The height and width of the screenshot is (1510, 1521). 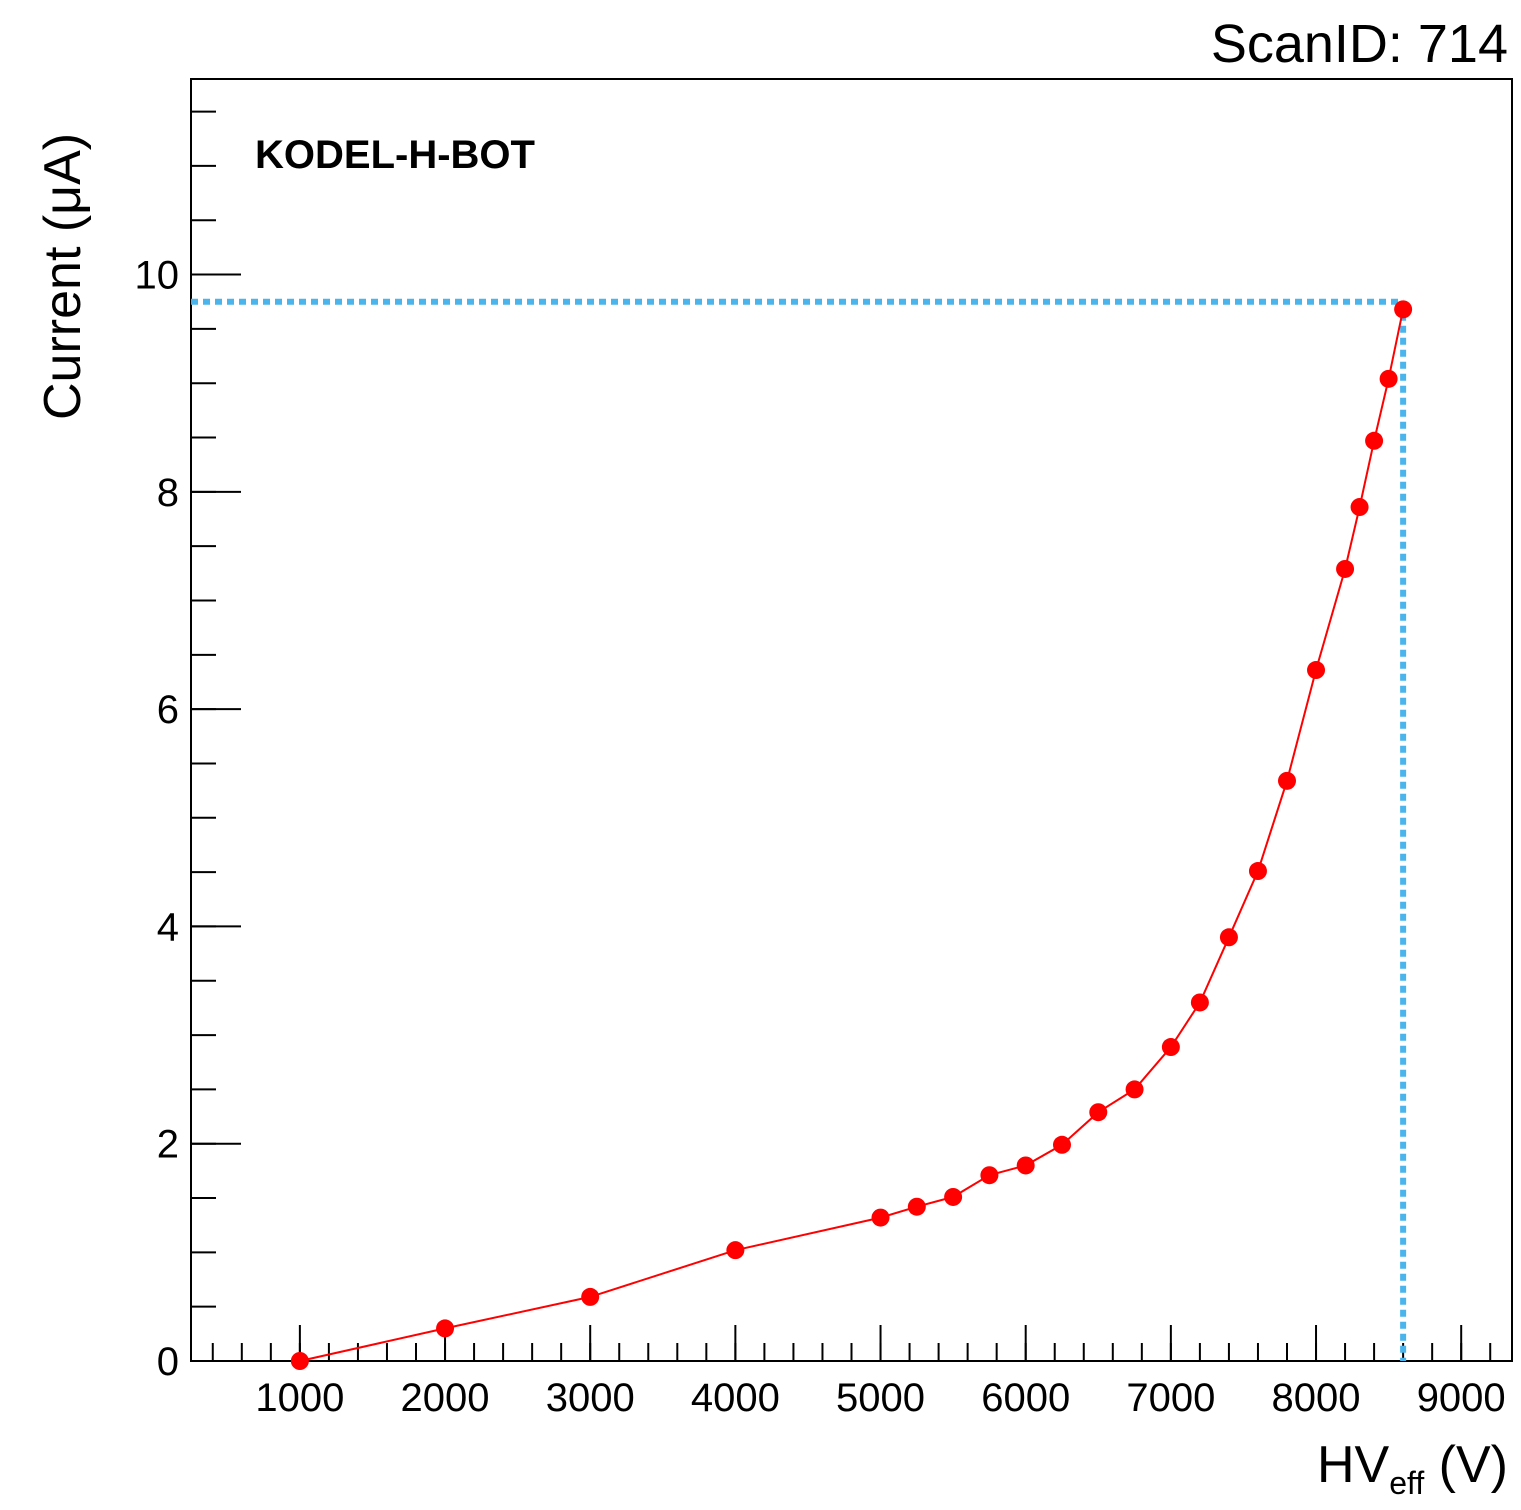 I want to click on x-tick-label: 3000, so click(x=590, y=1398).